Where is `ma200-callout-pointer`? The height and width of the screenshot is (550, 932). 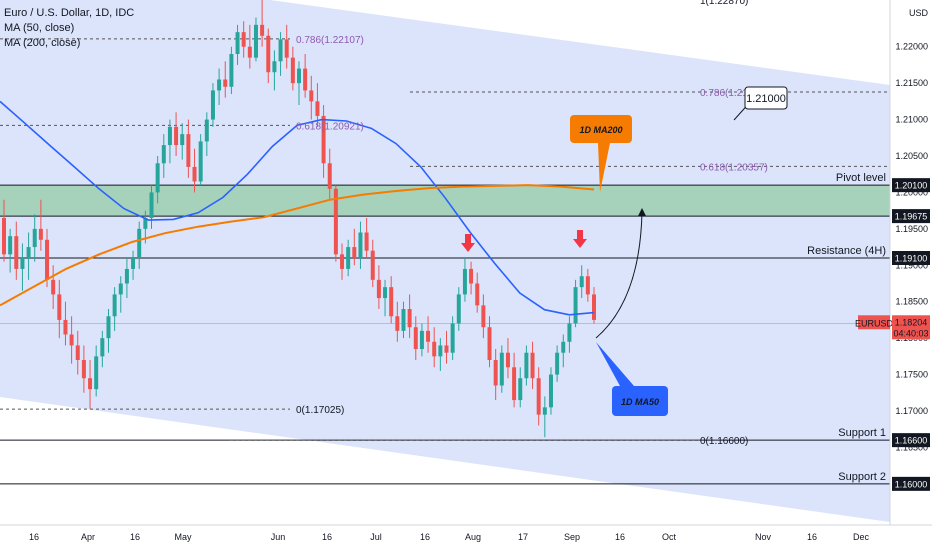
ma200-callout-pointer is located at coordinates (604, 167).